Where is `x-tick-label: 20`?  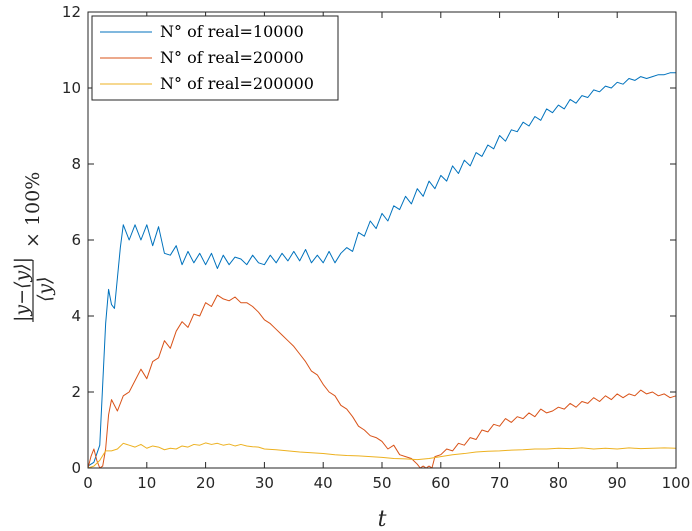 x-tick-label: 20 is located at coordinates (205, 483).